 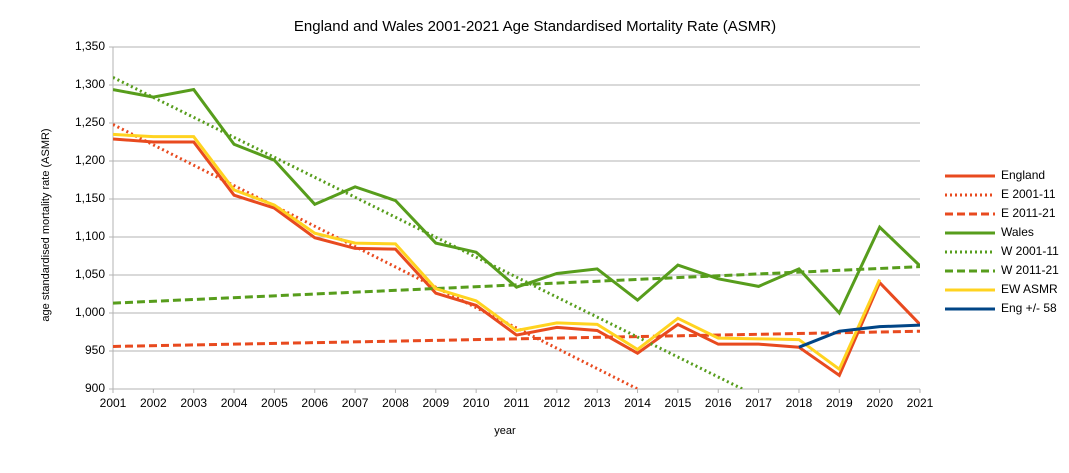 What do you see at coordinates (234, 403) in the screenshot?
I see `x-tick-label: 2004` at bounding box center [234, 403].